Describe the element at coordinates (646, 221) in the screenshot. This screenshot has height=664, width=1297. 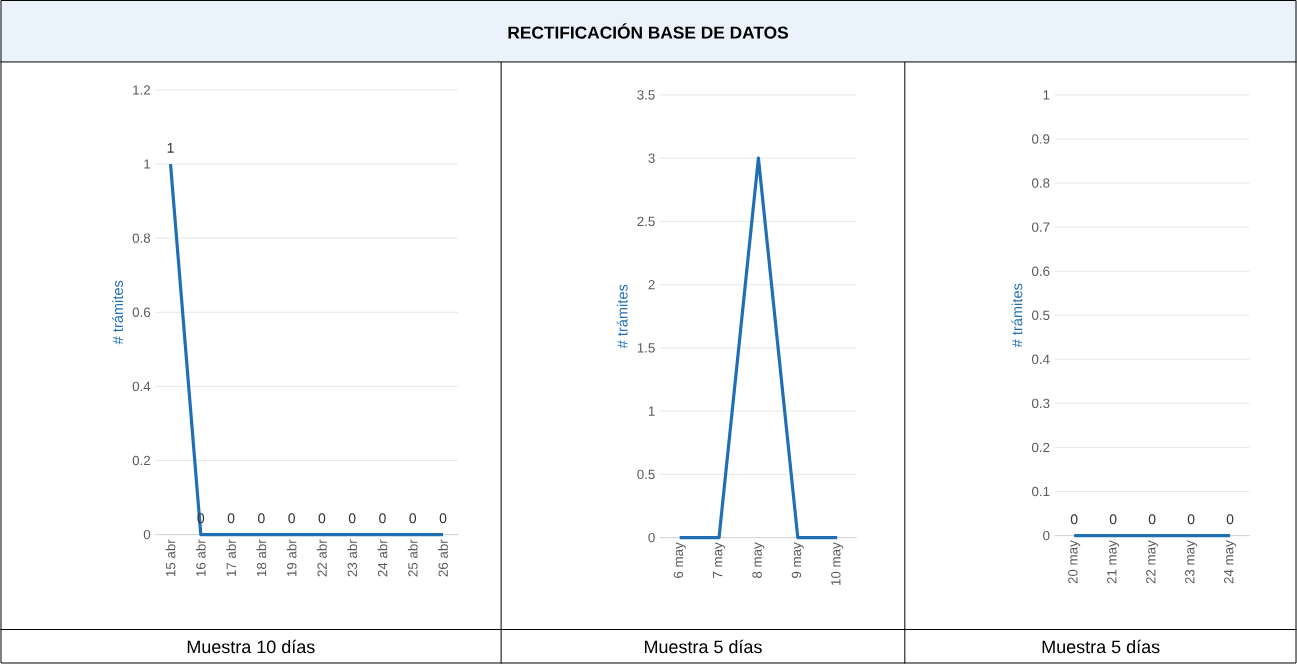
I see `y-tick-label: 2.5` at that location.